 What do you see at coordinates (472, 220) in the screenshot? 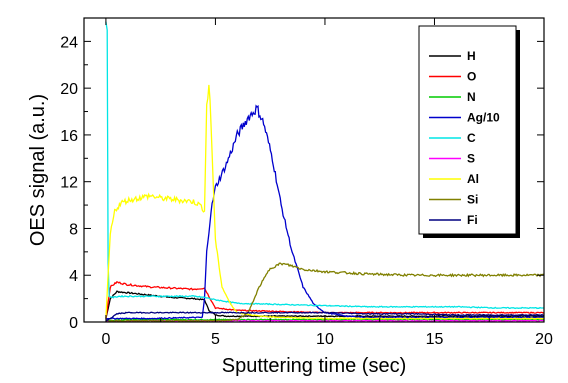
I see `legend-label: Fi` at bounding box center [472, 220].